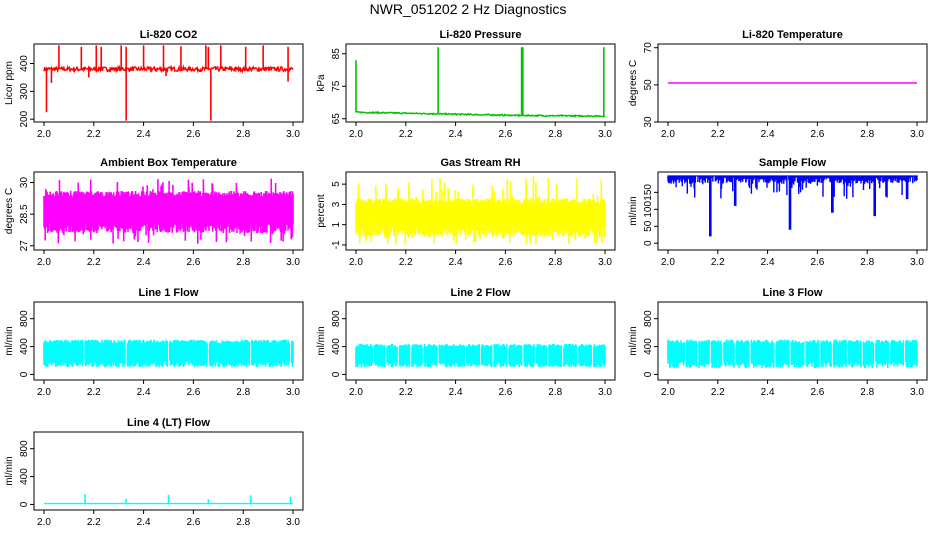  I want to click on y-tick-label: 27, so click(24, 246).